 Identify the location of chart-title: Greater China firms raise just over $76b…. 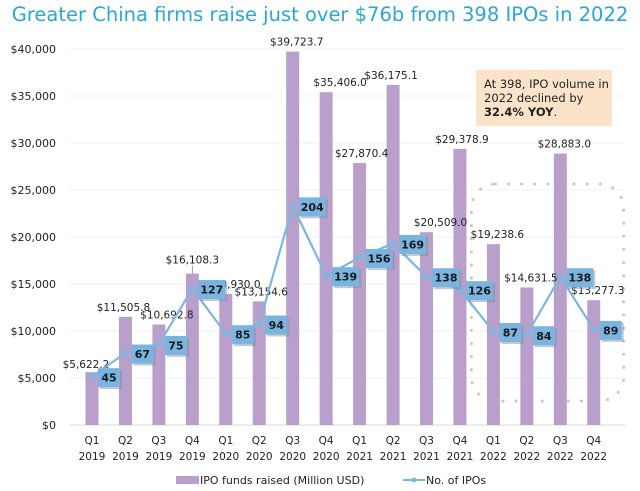
(320, 14).